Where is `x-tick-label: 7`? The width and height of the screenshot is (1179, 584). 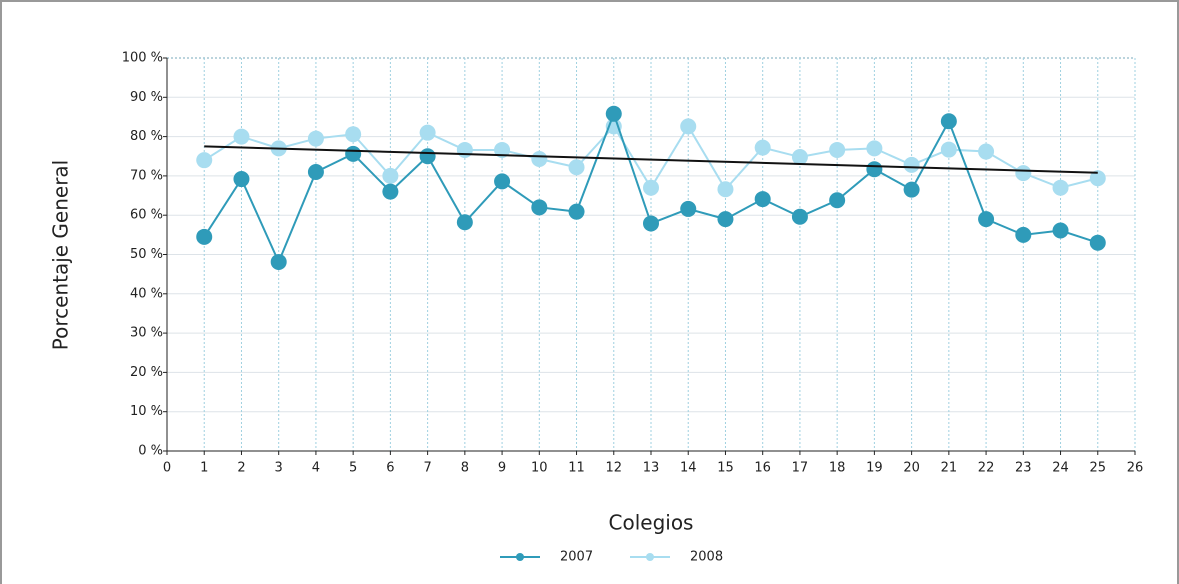
x-tick-label: 7 is located at coordinates (427, 468).